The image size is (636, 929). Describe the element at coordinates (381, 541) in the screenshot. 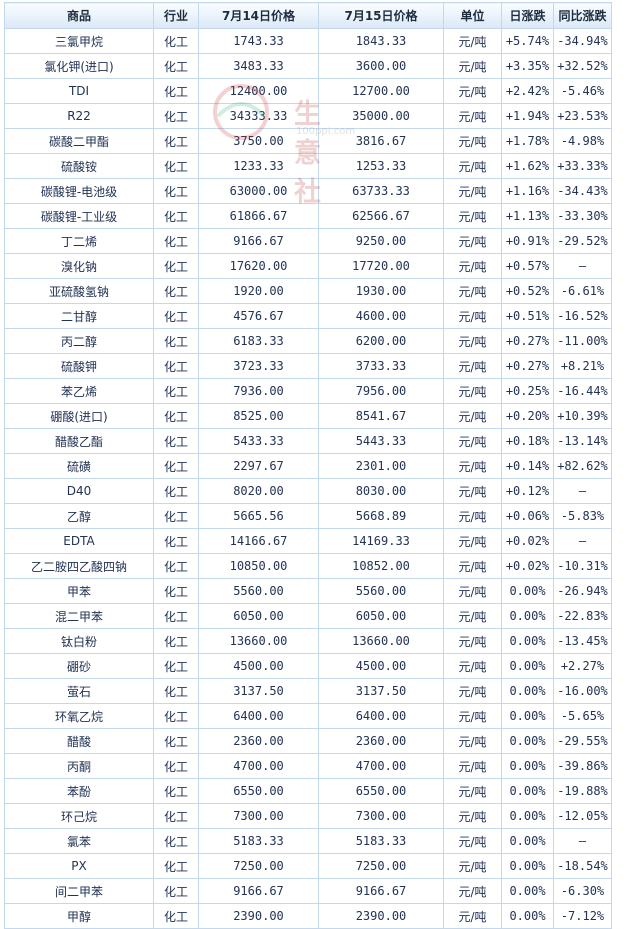

I see `price-jul15-cell: 14169.33` at that location.